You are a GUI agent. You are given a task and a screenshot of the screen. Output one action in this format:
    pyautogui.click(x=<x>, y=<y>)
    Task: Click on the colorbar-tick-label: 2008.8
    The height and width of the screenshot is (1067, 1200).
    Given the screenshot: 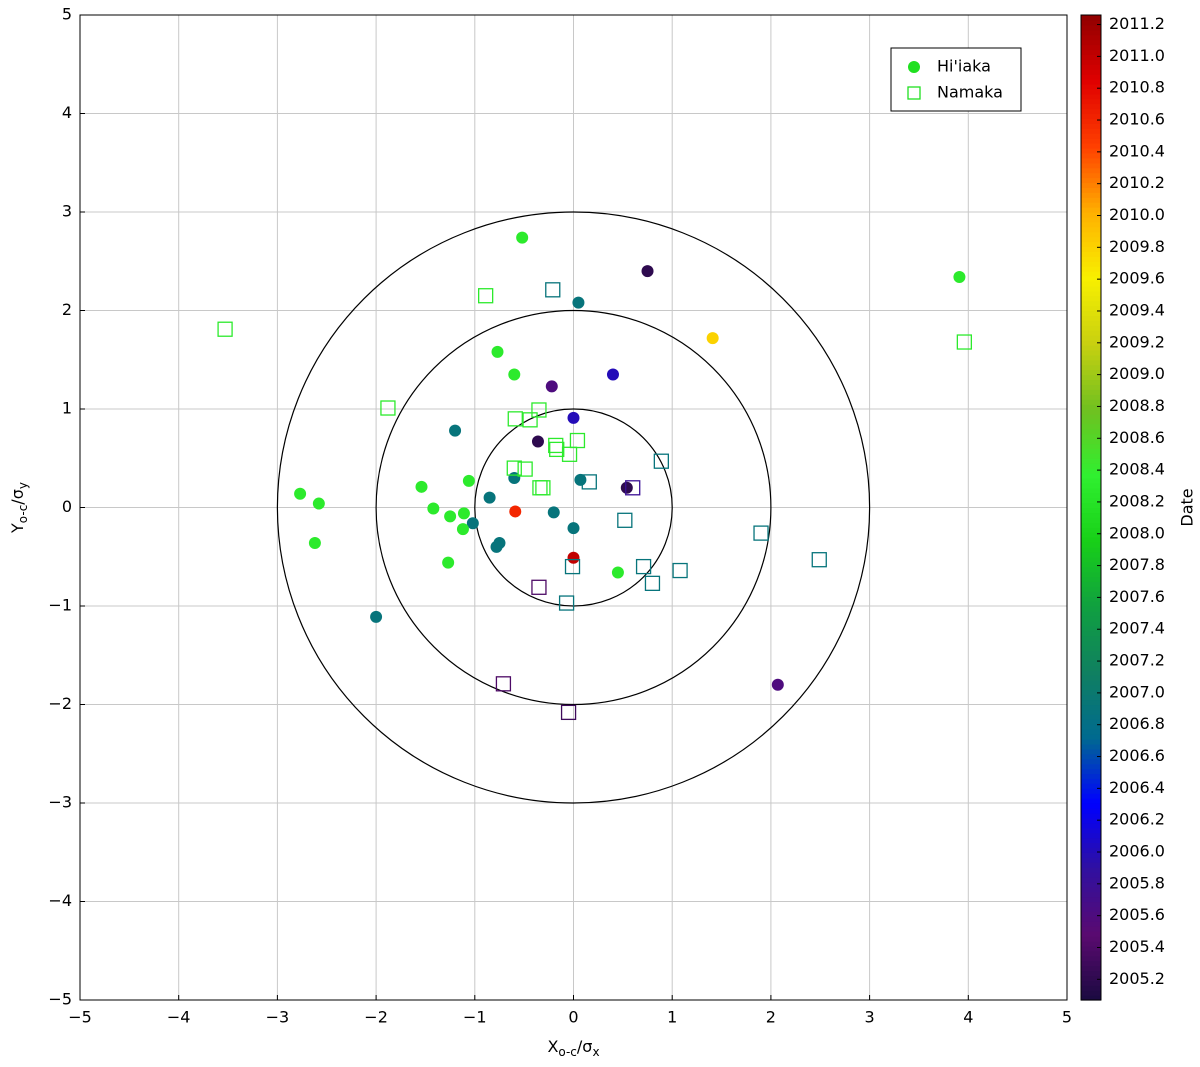 What is the action you would take?
    pyautogui.click(x=1137, y=405)
    